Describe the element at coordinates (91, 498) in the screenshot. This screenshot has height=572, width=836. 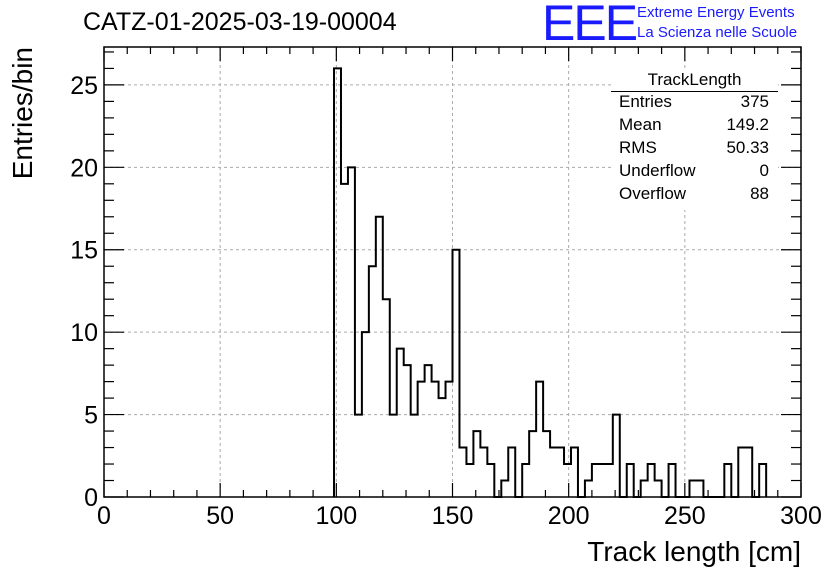
I see `y-tick-label: 0` at that location.